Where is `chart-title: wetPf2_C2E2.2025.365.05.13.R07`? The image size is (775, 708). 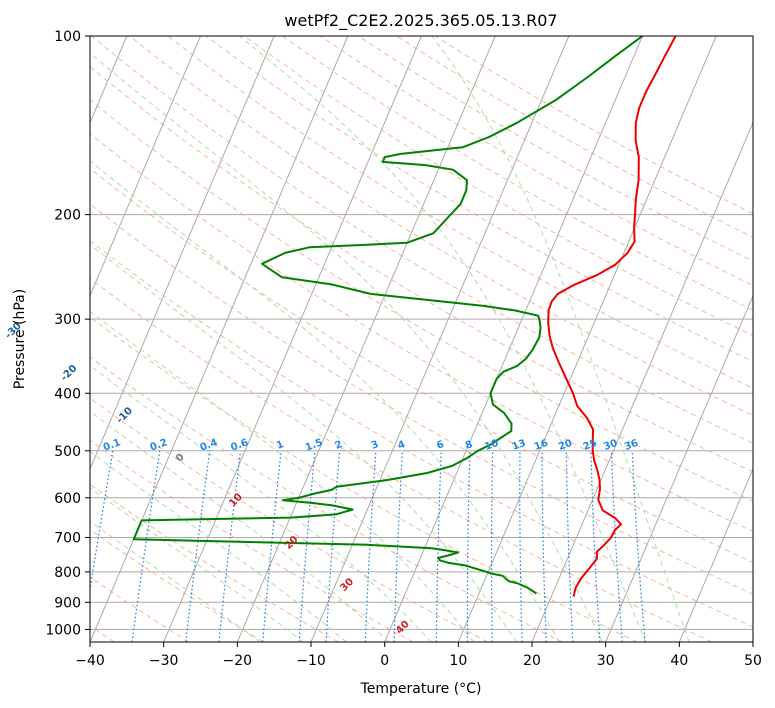 chart-title: wetPf2_C2E2.2025.365.05.13.R07 is located at coordinates (420, 21).